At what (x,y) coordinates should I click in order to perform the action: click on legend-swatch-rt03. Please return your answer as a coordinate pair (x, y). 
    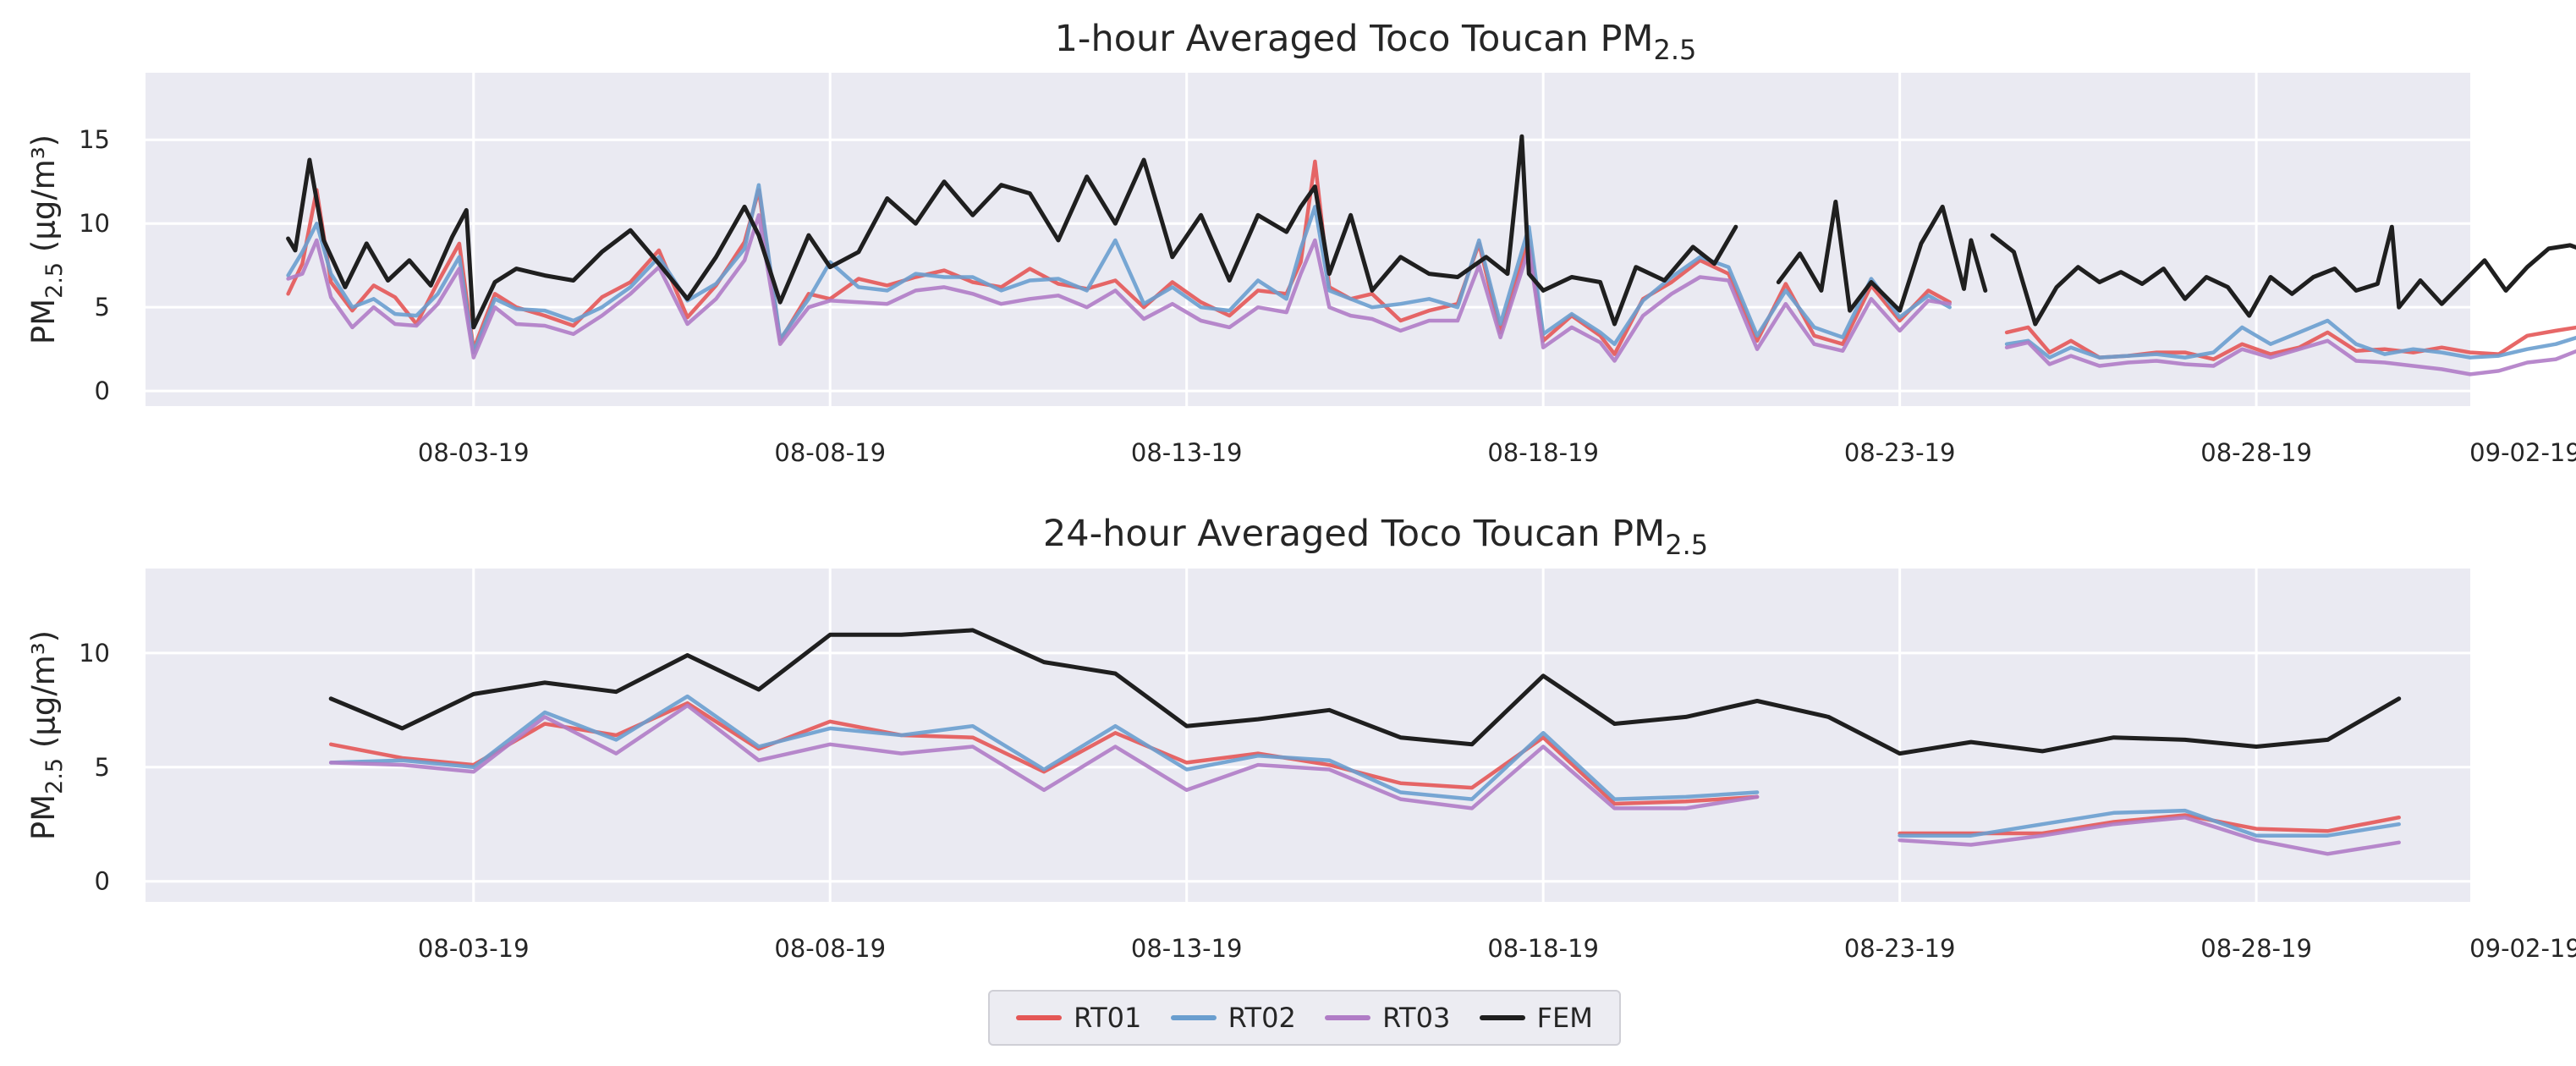
    Looking at the image, I should click on (1348, 1017).